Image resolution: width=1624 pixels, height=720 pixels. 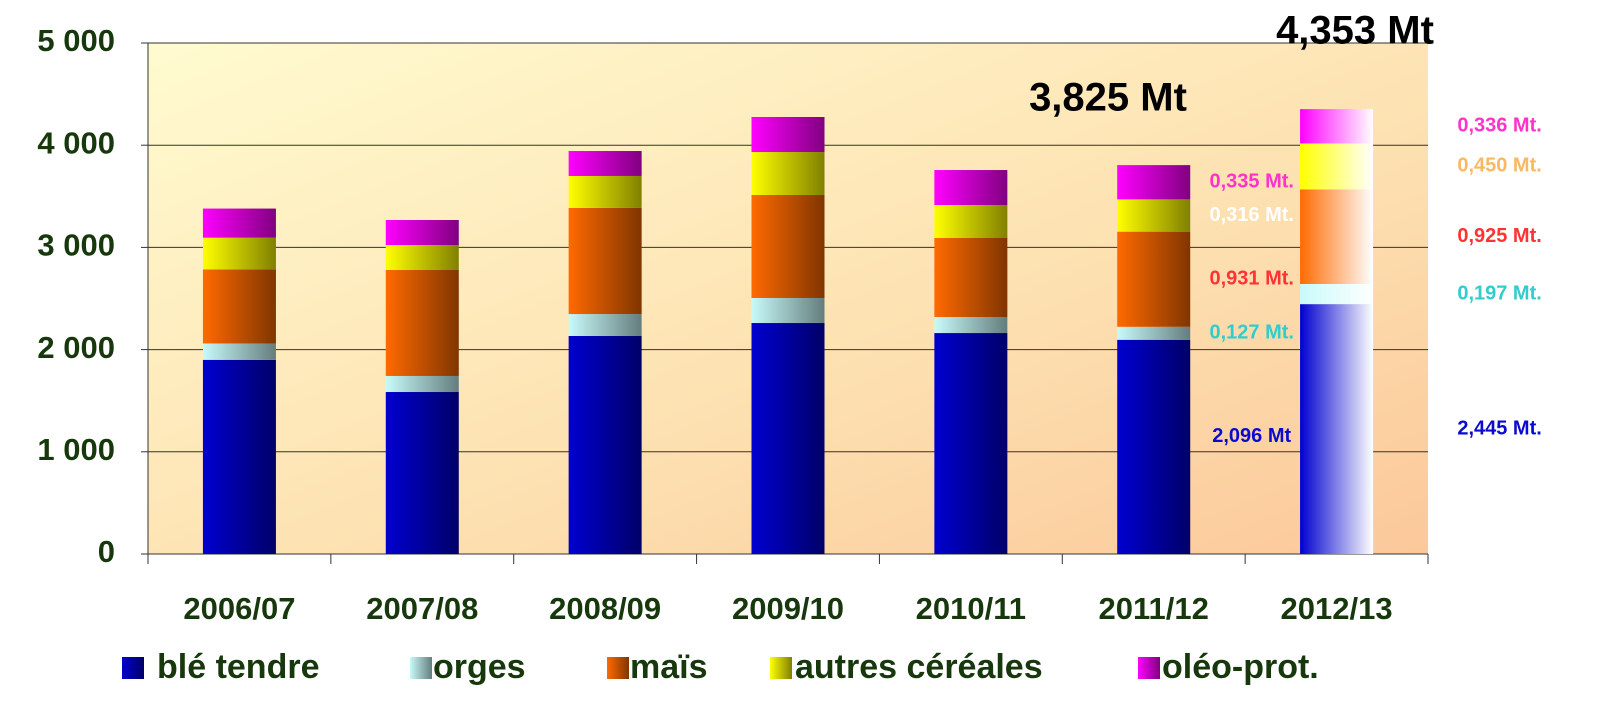 What do you see at coordinates (422, 608) in the screenshot?
I see `x-tick-label: 2007/08` at bounding box center [422, 608].